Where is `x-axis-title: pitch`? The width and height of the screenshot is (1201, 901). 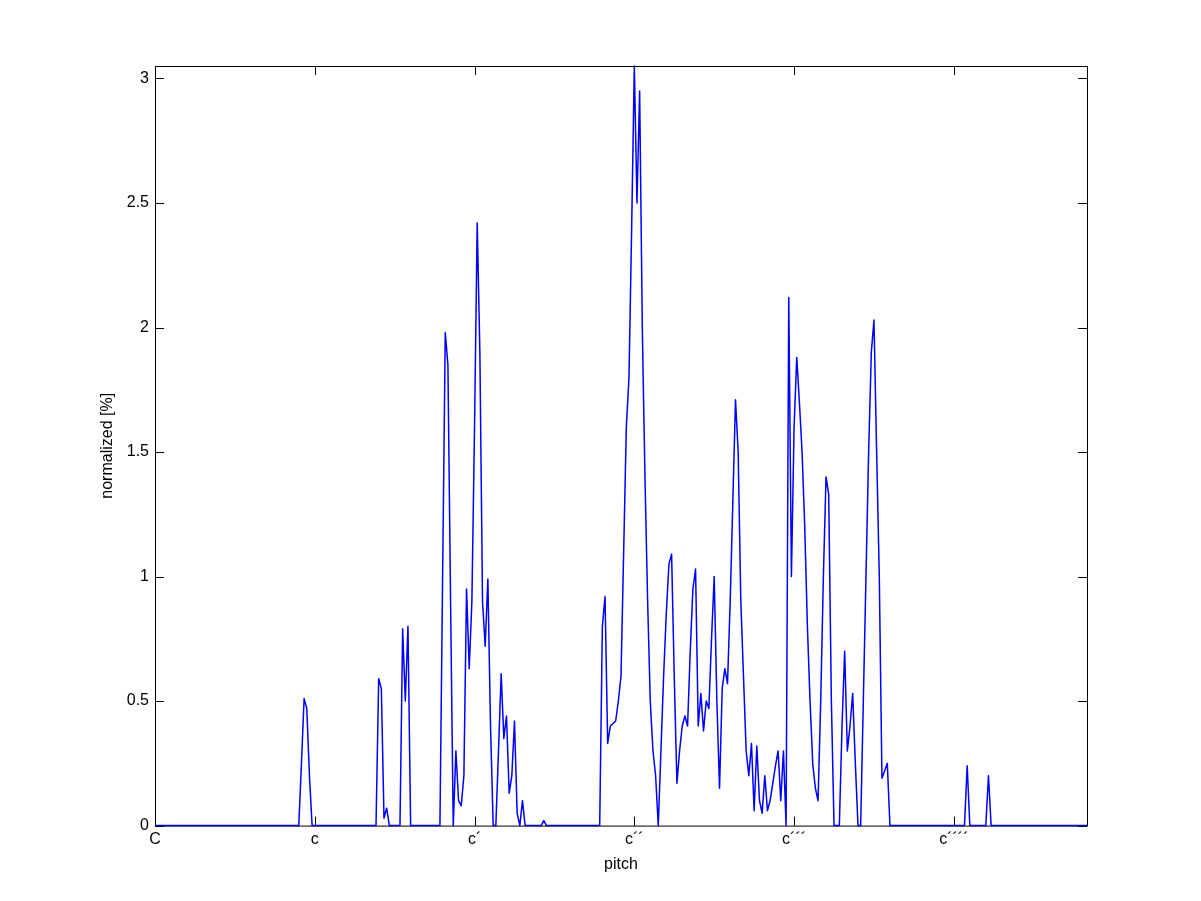 x-axis-title: pitch is located at coordinates (621, 863).